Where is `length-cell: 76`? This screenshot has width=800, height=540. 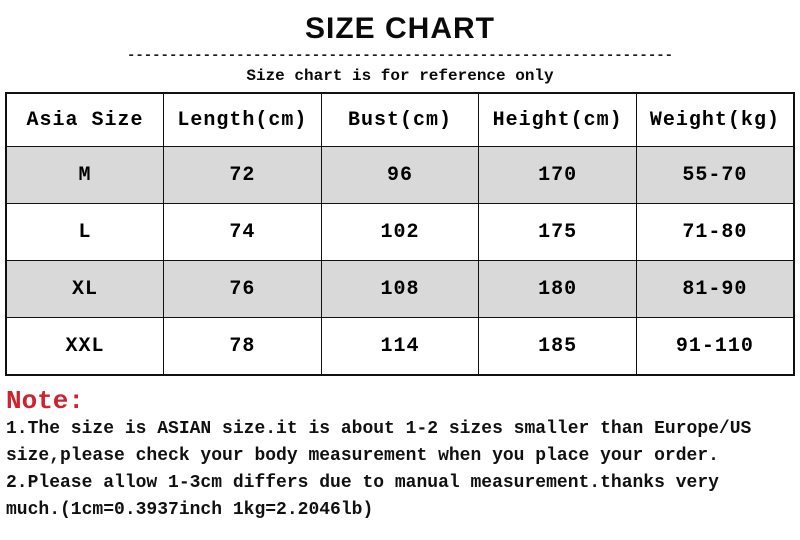 length-cell: 76 is located at coordinates (242, 289).